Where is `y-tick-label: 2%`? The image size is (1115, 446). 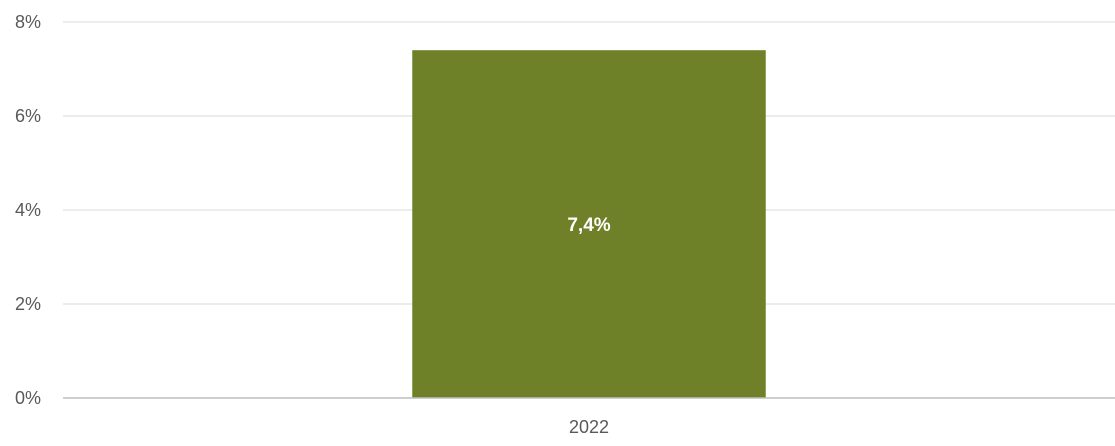 y-tick-label: 2% is located at coordinates (28, 304).